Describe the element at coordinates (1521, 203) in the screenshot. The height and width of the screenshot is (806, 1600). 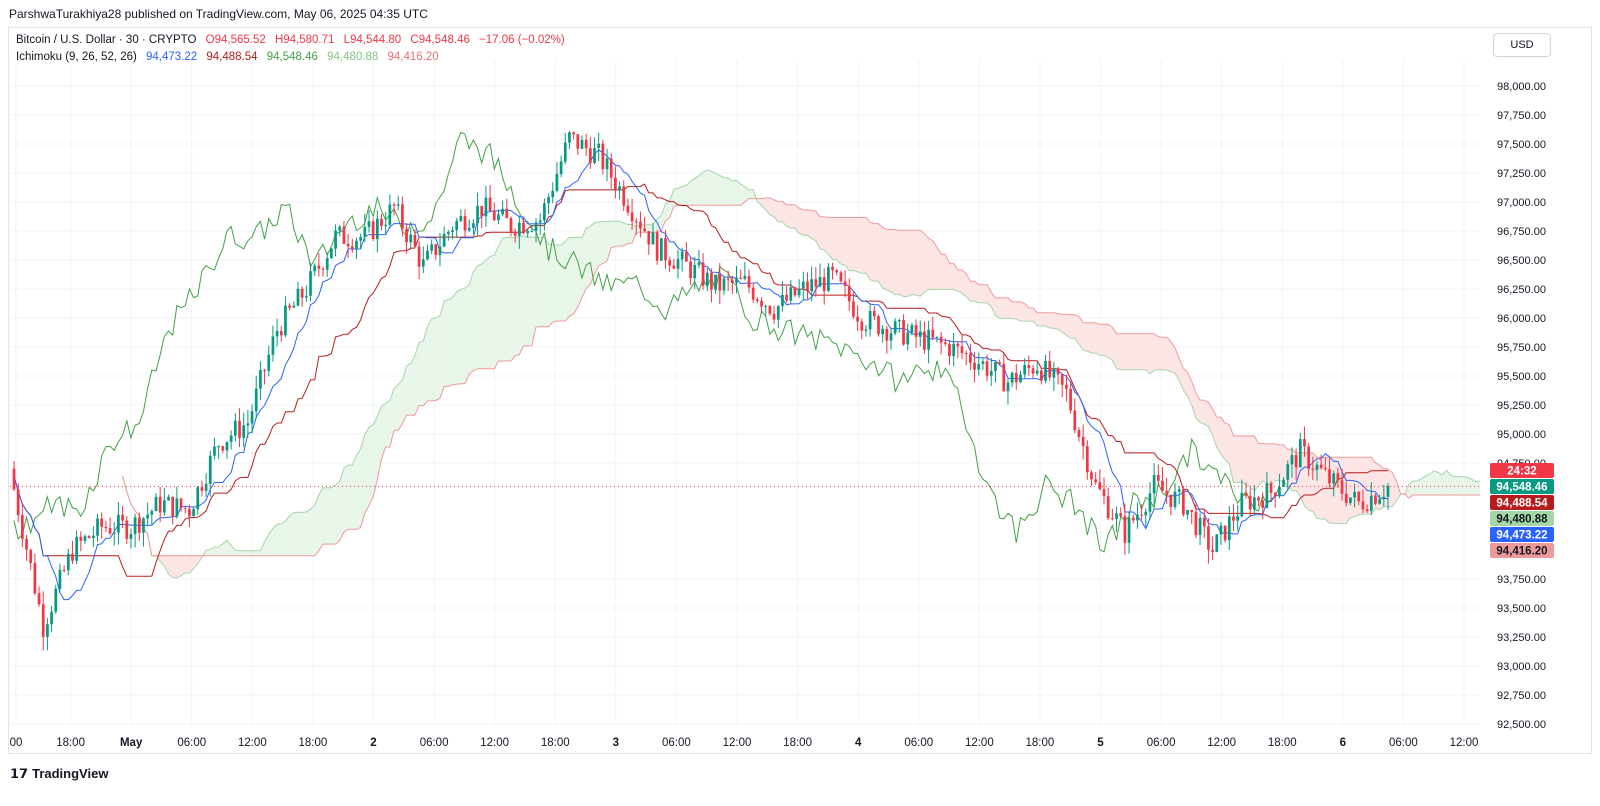
I see `y-tick-label: 97,000.00` at that location.